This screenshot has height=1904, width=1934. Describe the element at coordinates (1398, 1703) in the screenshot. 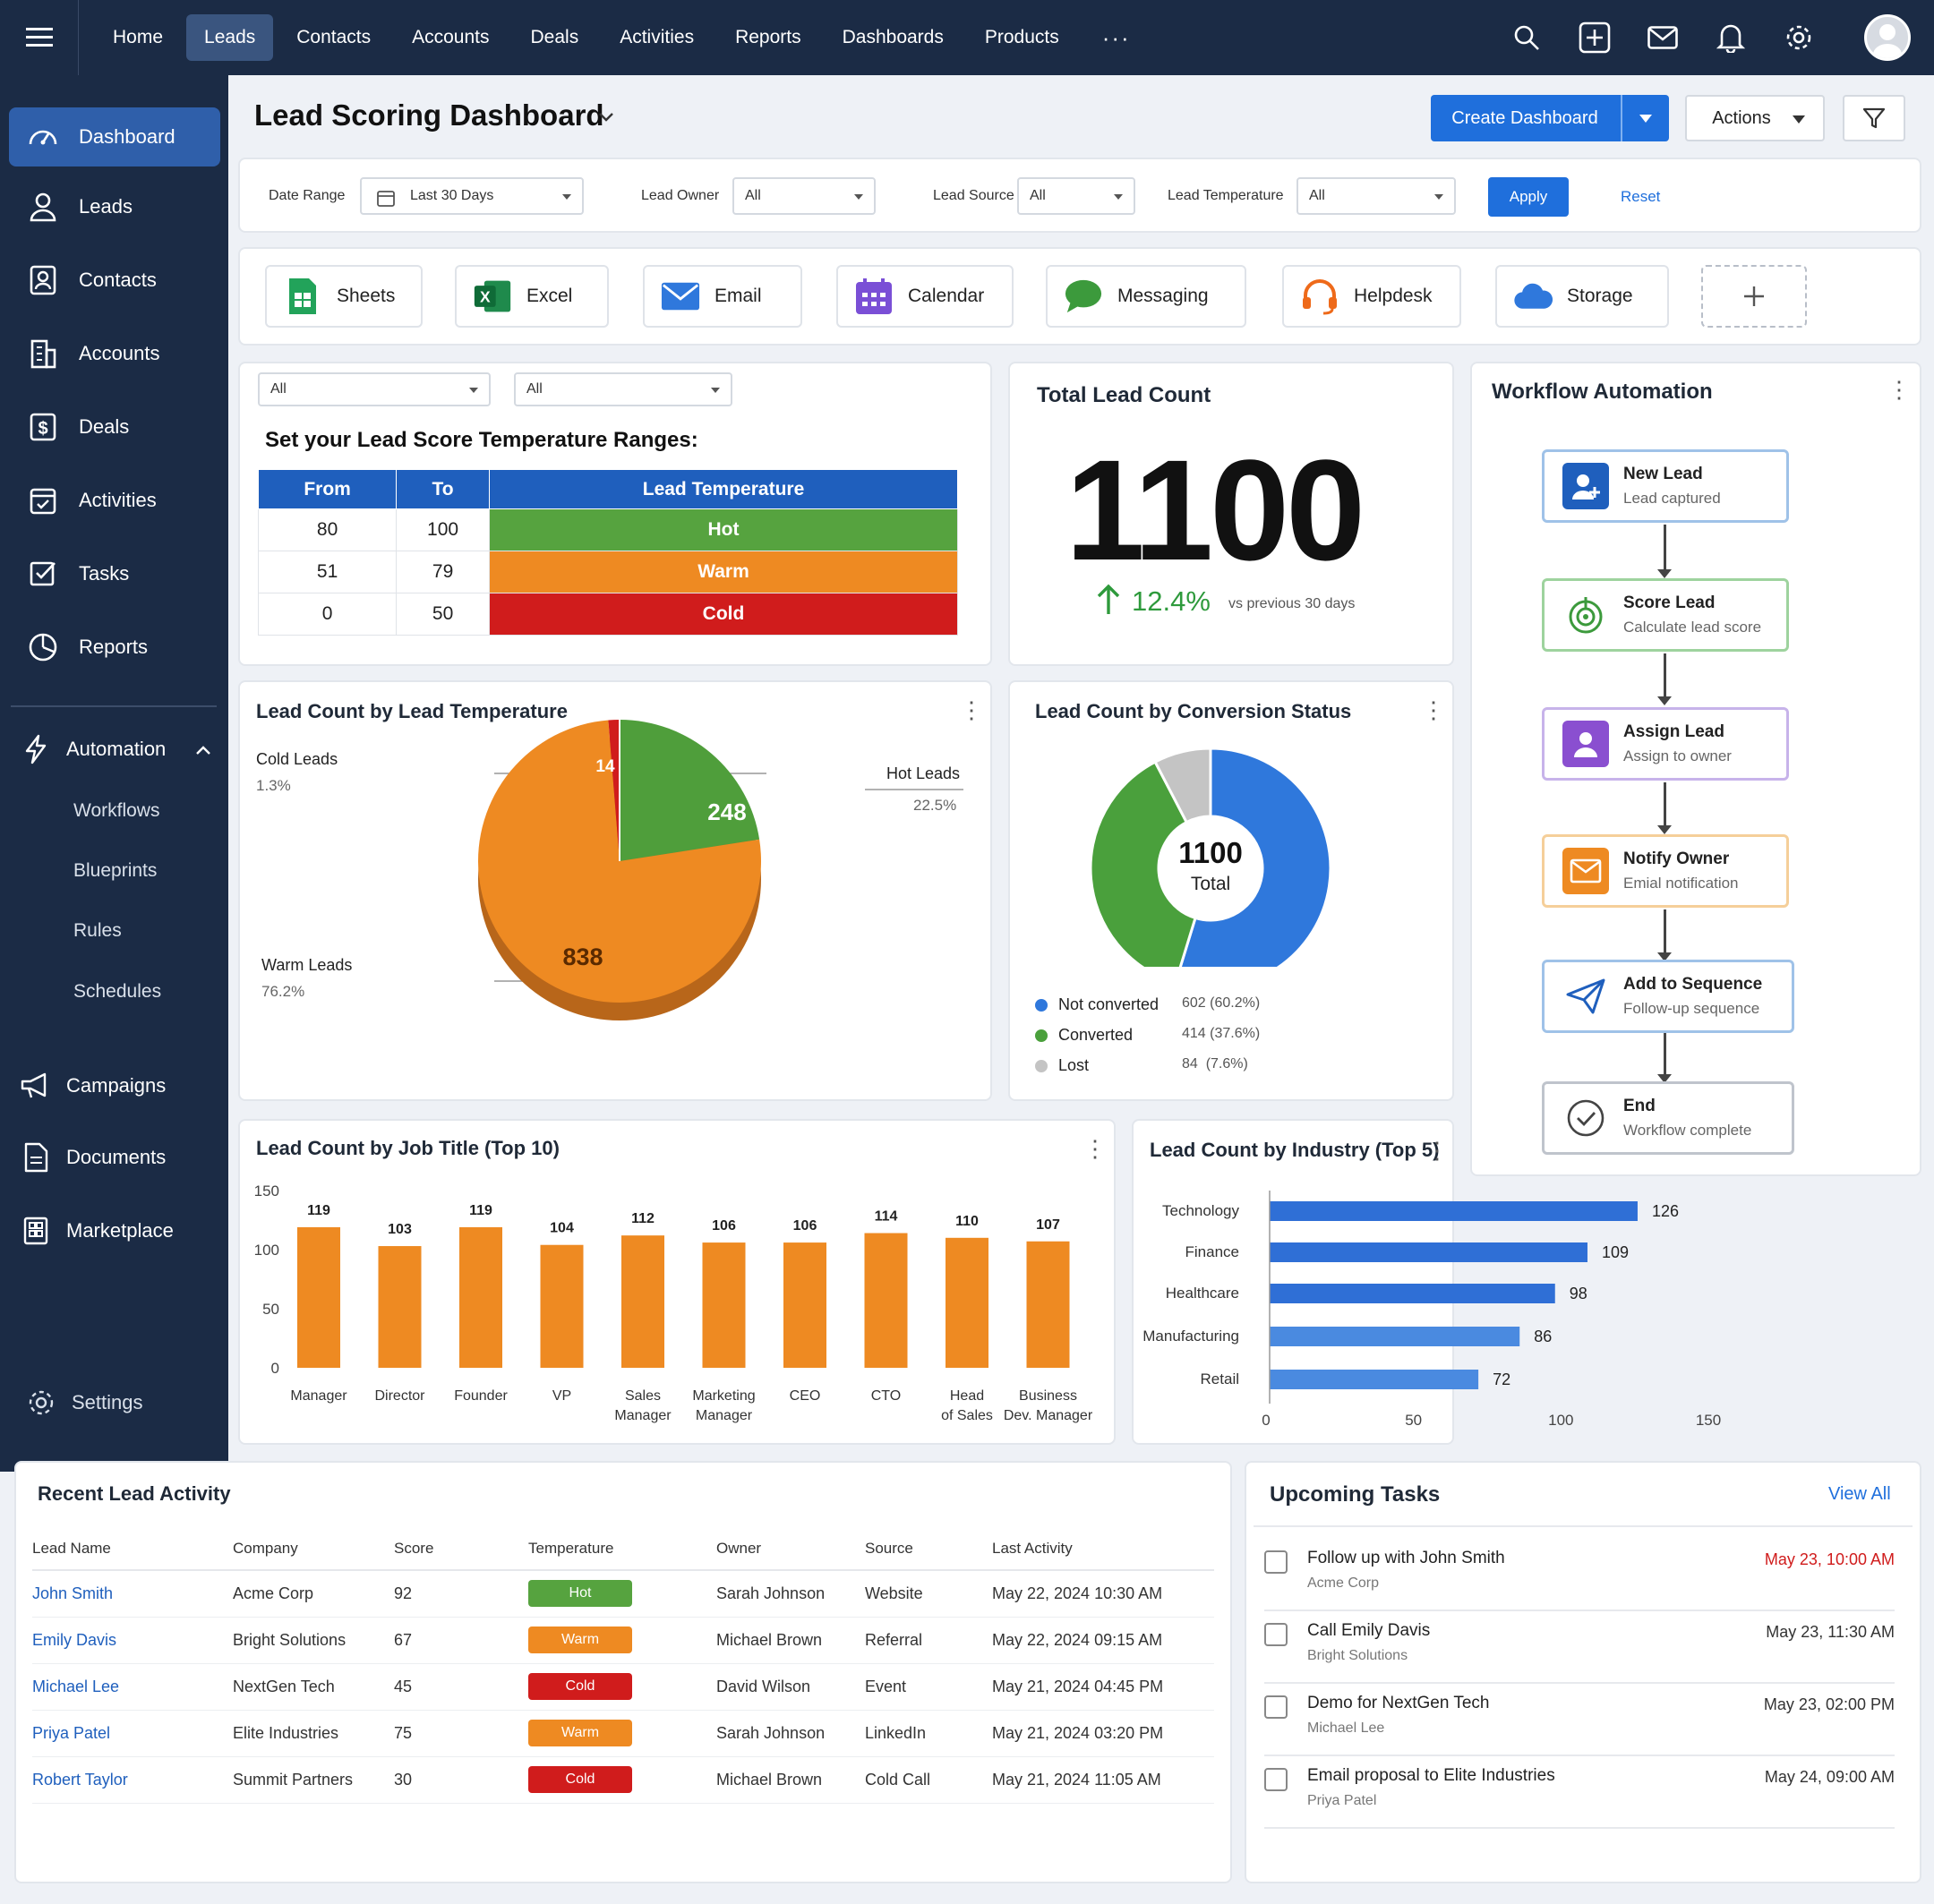

I see `task-title: Demo for NextGen Tech` at that location.